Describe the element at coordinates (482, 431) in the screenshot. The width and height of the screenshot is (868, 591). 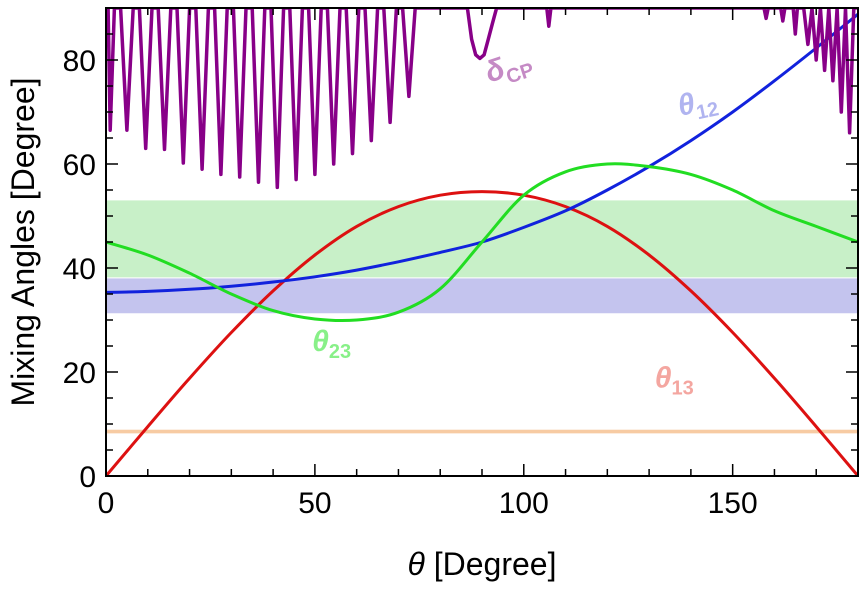
I see `theta13-range-band` at that location.